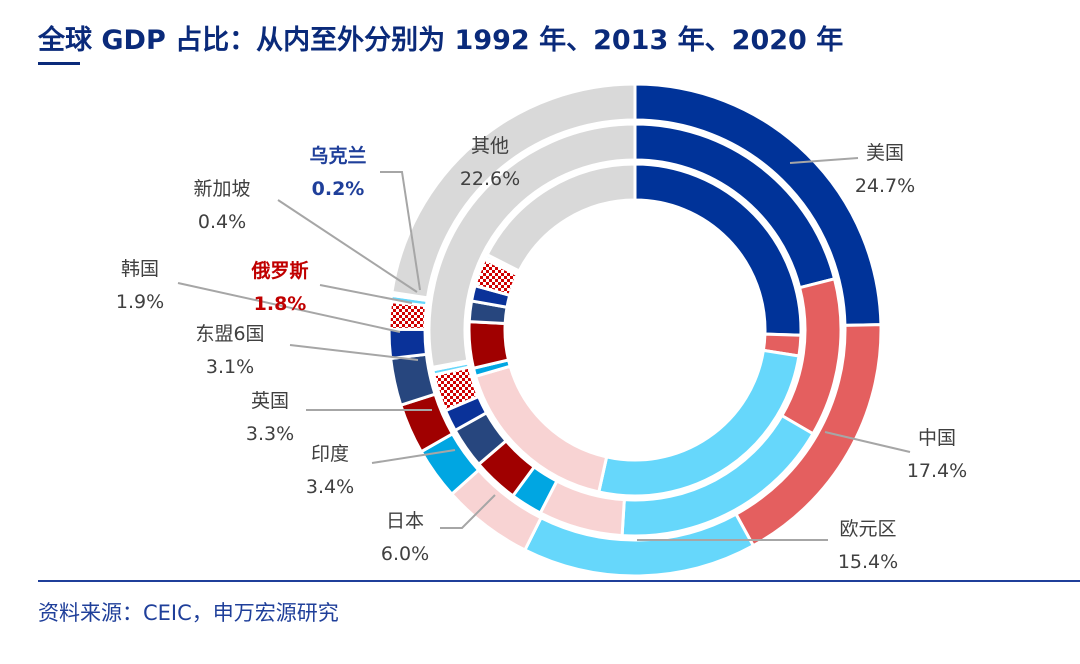 This screenshot has height=664, width=1080. Describe the element at coordinates (559, 581) in the screenshot. I see `footer-divider` at that location.